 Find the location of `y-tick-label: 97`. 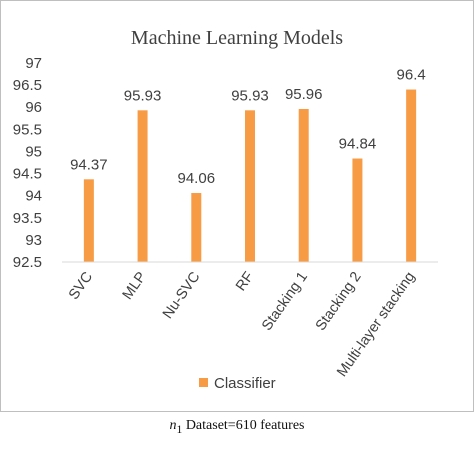

y-tick-label: 97 is located at coordinates (33, 63).